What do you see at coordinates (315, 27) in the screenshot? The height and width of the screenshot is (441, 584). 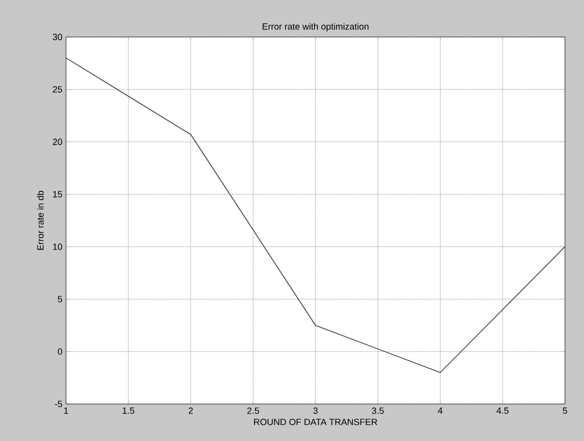 I see `chart-title: Error rate with optimization` at bounding box center [315, 27].